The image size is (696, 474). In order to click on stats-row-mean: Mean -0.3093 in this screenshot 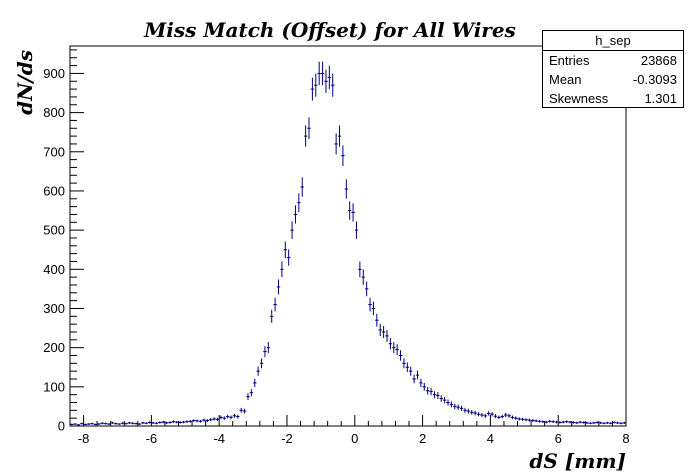, I will do `click(613, 79)`.